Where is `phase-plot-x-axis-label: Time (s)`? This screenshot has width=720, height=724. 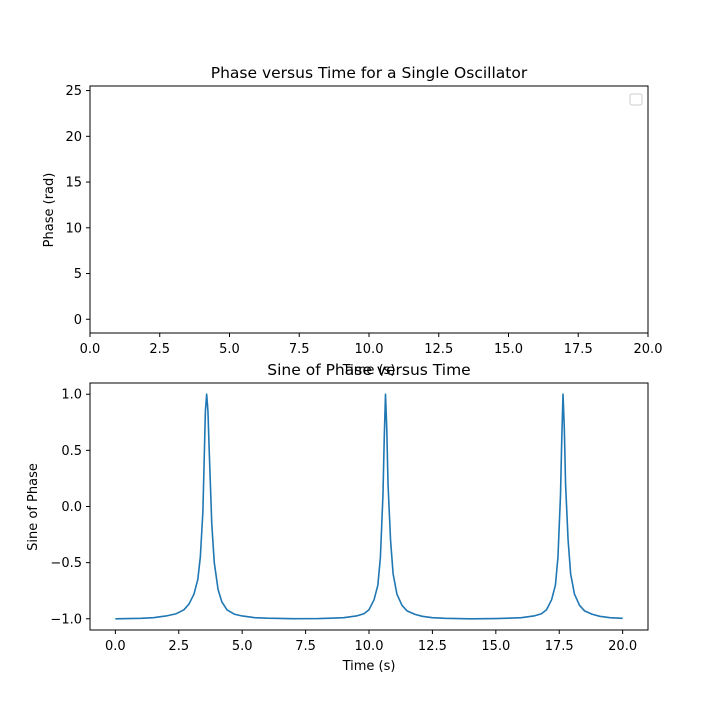
phase-plot-x-axis-label: Time (s) is located at coordinates (369, 370).